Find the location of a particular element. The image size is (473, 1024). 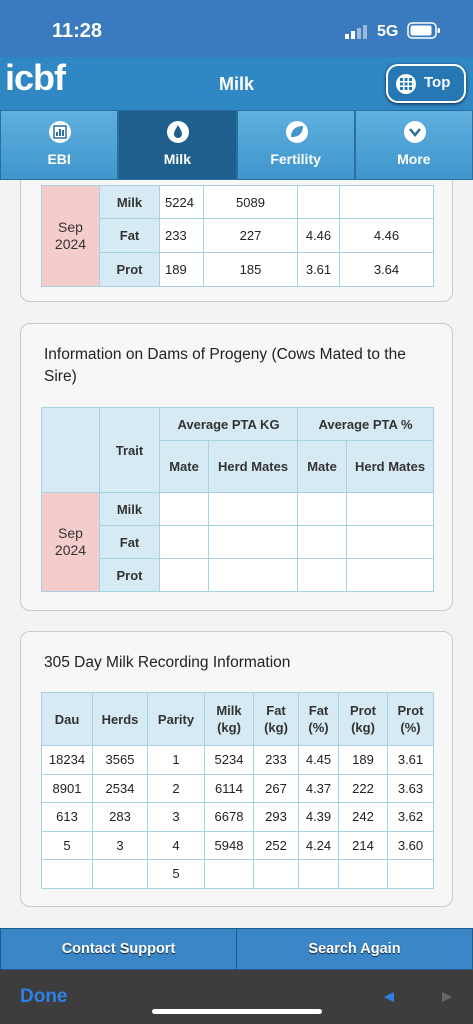

top-label: Top is located at coordinates (437, 82).